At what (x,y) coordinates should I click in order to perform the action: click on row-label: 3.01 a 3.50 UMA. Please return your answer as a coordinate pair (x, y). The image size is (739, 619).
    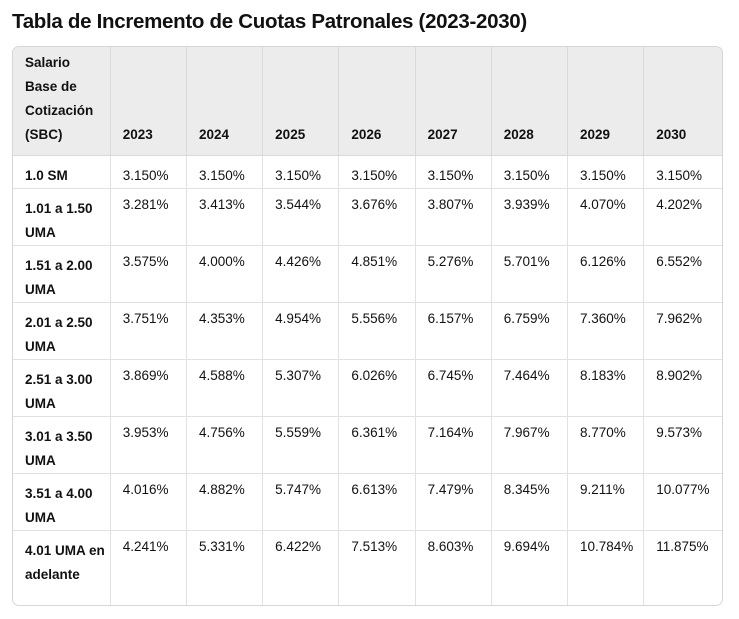
    Looking at the image, I should click on (62, 445).